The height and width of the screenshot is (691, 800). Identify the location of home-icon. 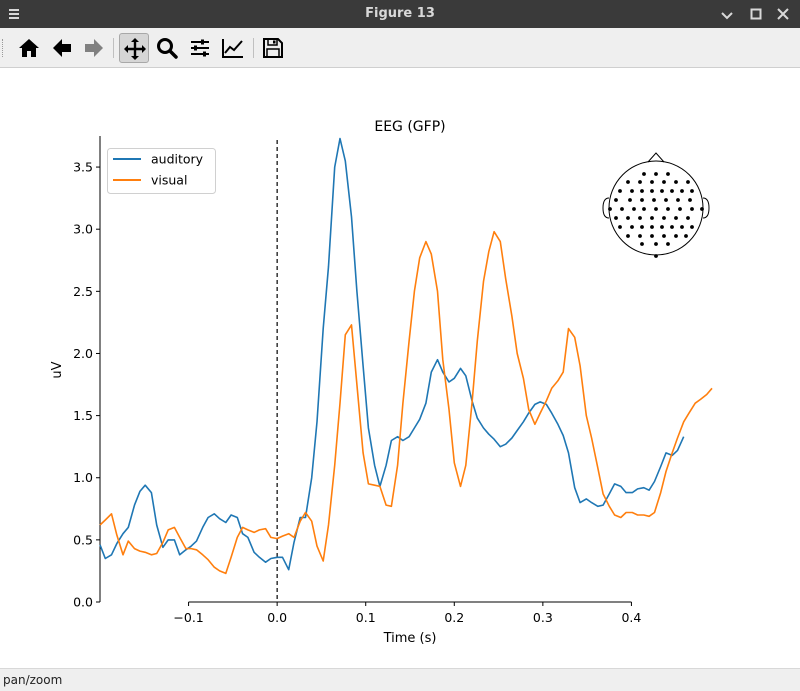
(29, 48).